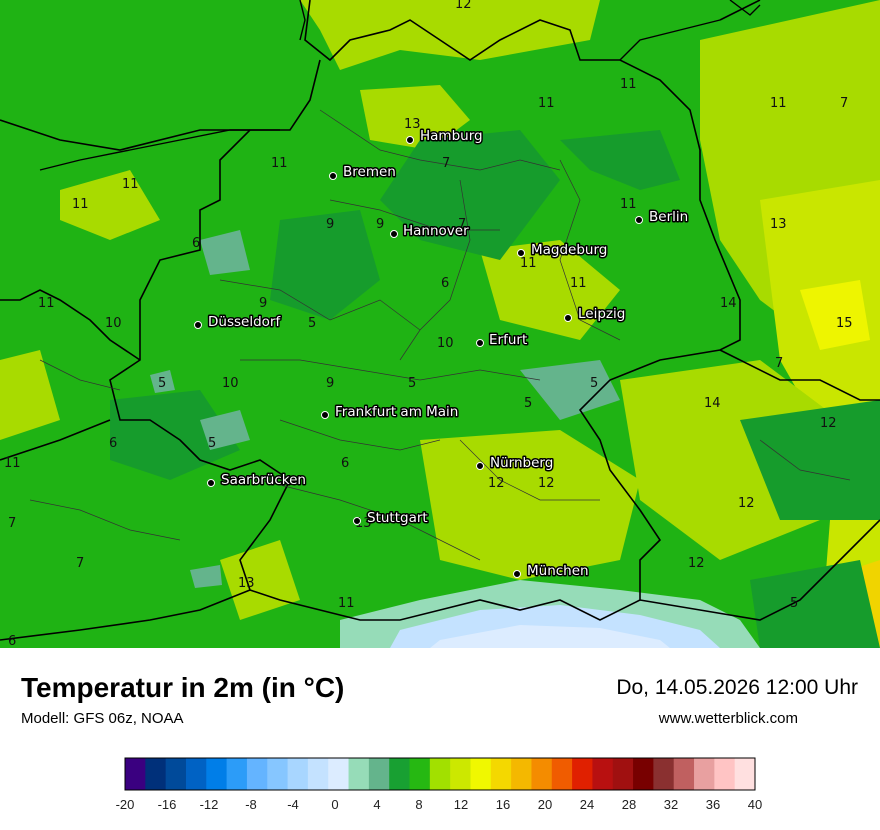  I want to click on legend-color-boxes, so click(440, 774).